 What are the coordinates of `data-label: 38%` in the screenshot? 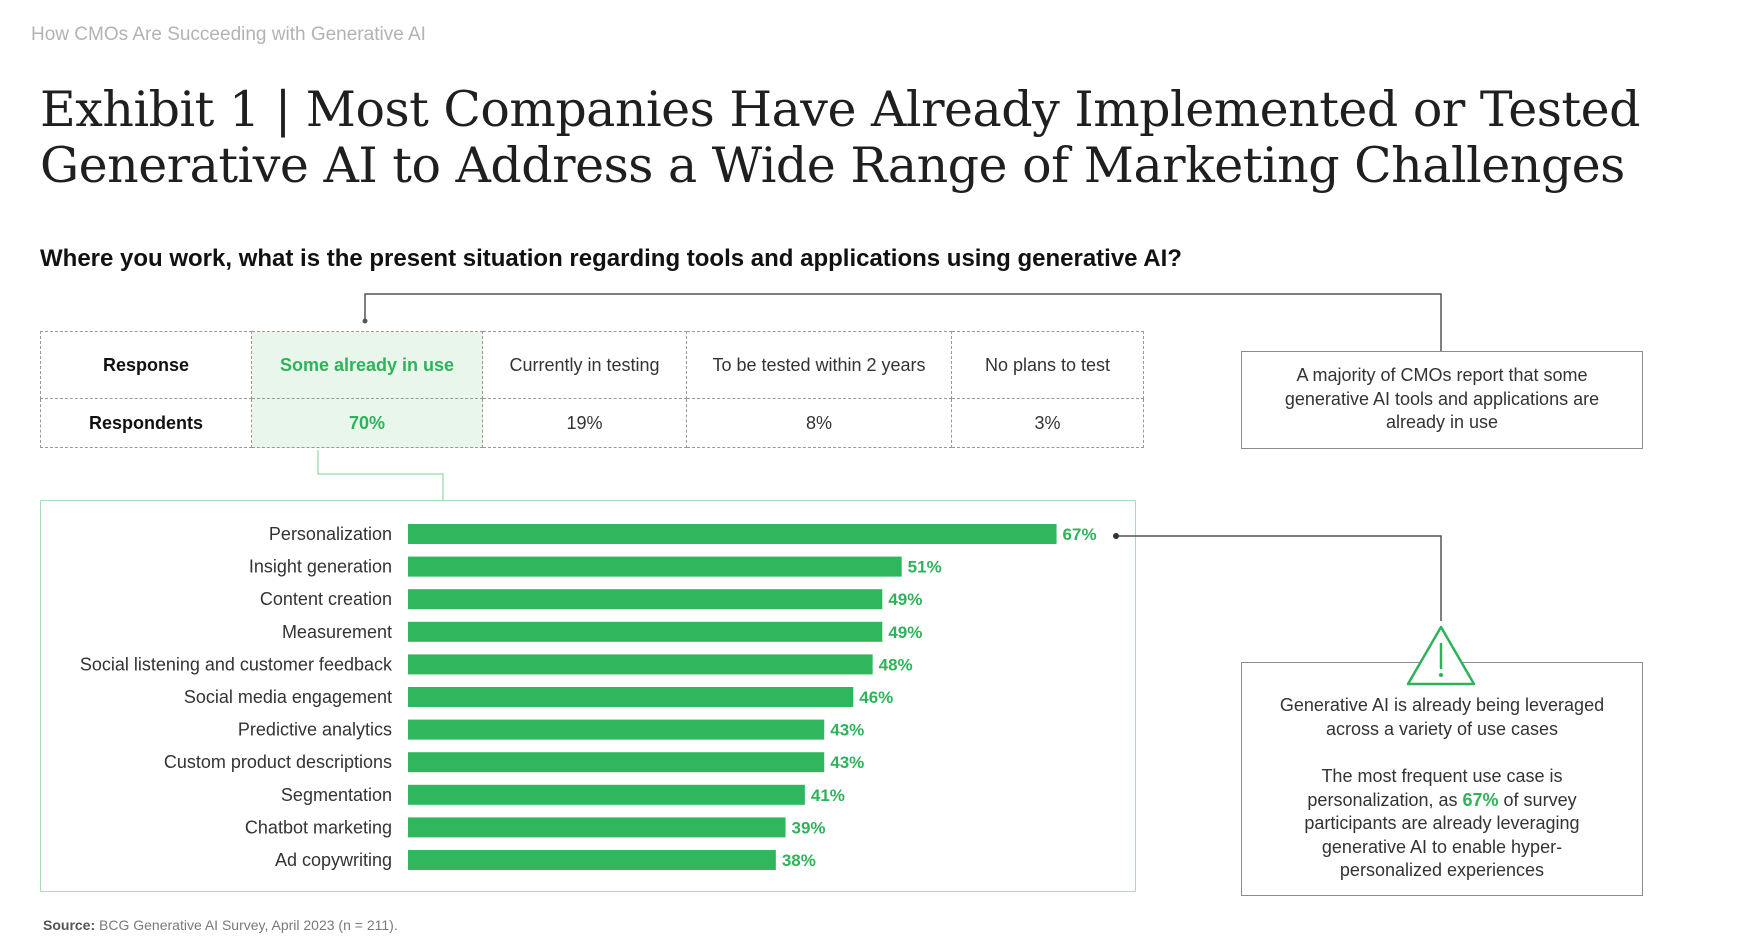 It's located at (799, 860).